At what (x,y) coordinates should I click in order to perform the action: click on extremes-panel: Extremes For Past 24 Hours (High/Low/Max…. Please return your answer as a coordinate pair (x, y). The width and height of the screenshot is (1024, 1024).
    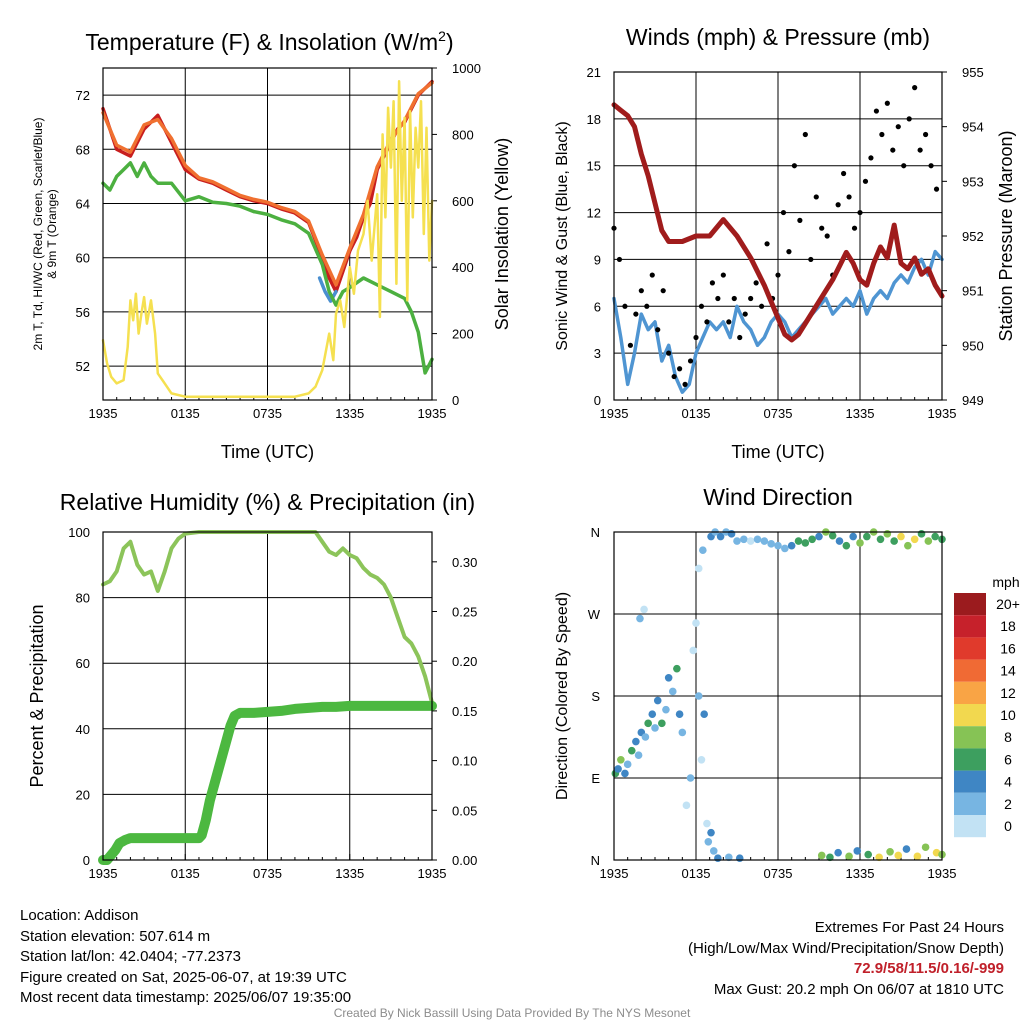
    Looking at the image, I should click on (846, 959).